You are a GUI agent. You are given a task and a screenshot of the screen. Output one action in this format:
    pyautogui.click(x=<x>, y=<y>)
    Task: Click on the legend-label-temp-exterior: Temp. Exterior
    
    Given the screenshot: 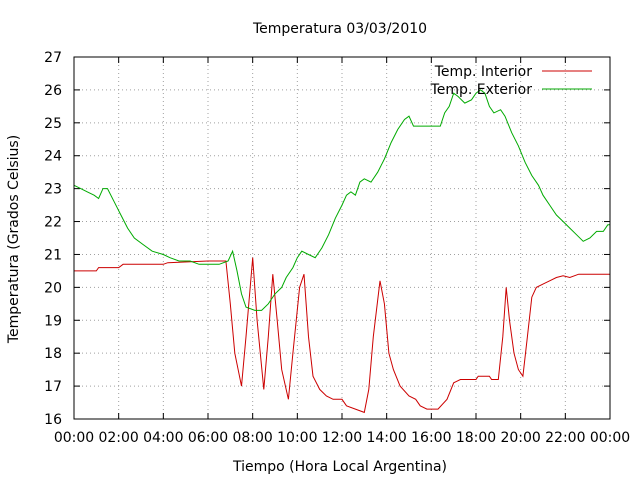 What is the action you would take?
    pyautogui.click(x=481, y=90)
    